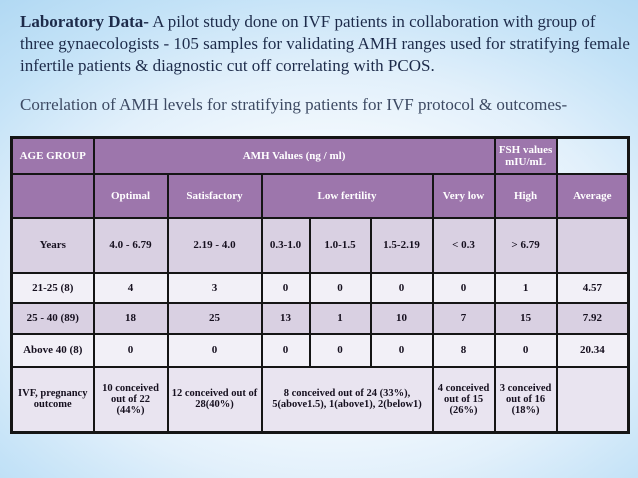  Describe the element at coordinates (525, 245) in the screenshot. I see `cell-range-high: > 6.79` at that location.